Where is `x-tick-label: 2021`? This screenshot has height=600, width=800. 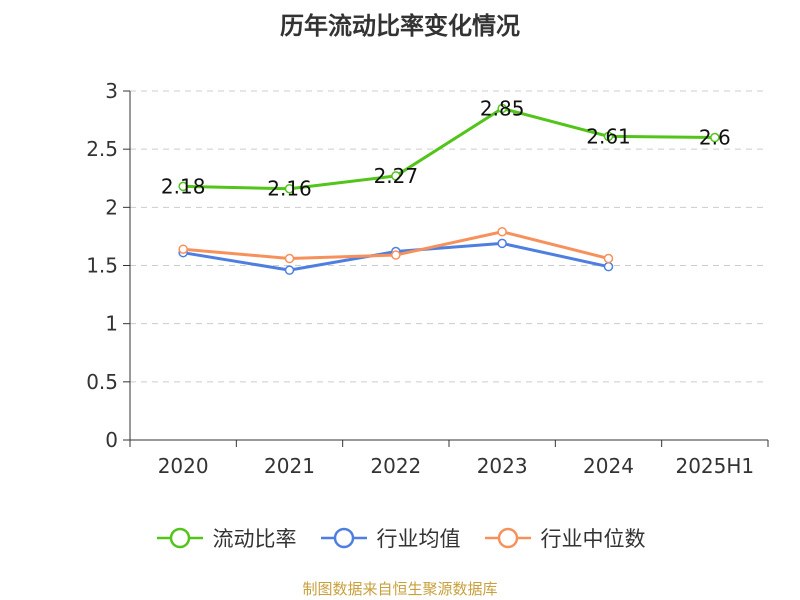
x-tick-label: 2021 is located at coordinates (289, 466).